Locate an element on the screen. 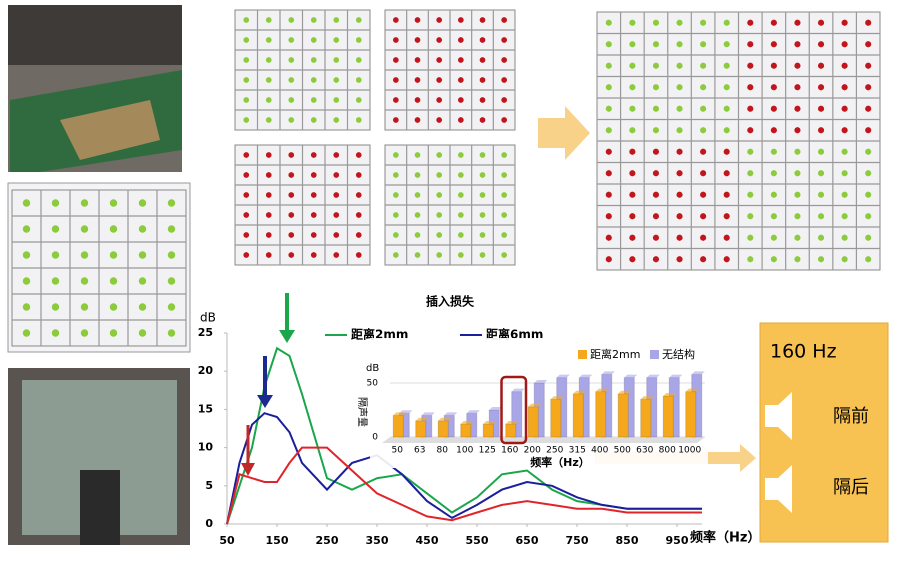 This screenshot has width=900, height=579. x-tick-label: 550 is located at coordinates (477, 540).